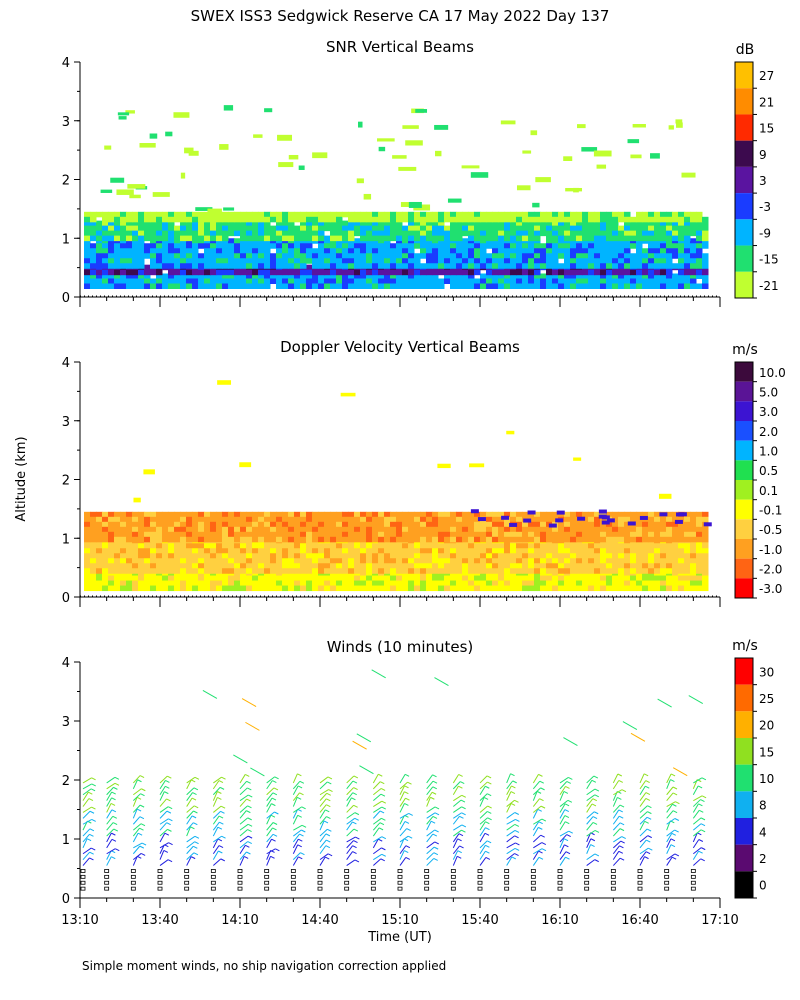  What do you see at coordinates (66, 840) in the screenshot?
I see `y-tick-label: 1` at bounding box center [66, 840].